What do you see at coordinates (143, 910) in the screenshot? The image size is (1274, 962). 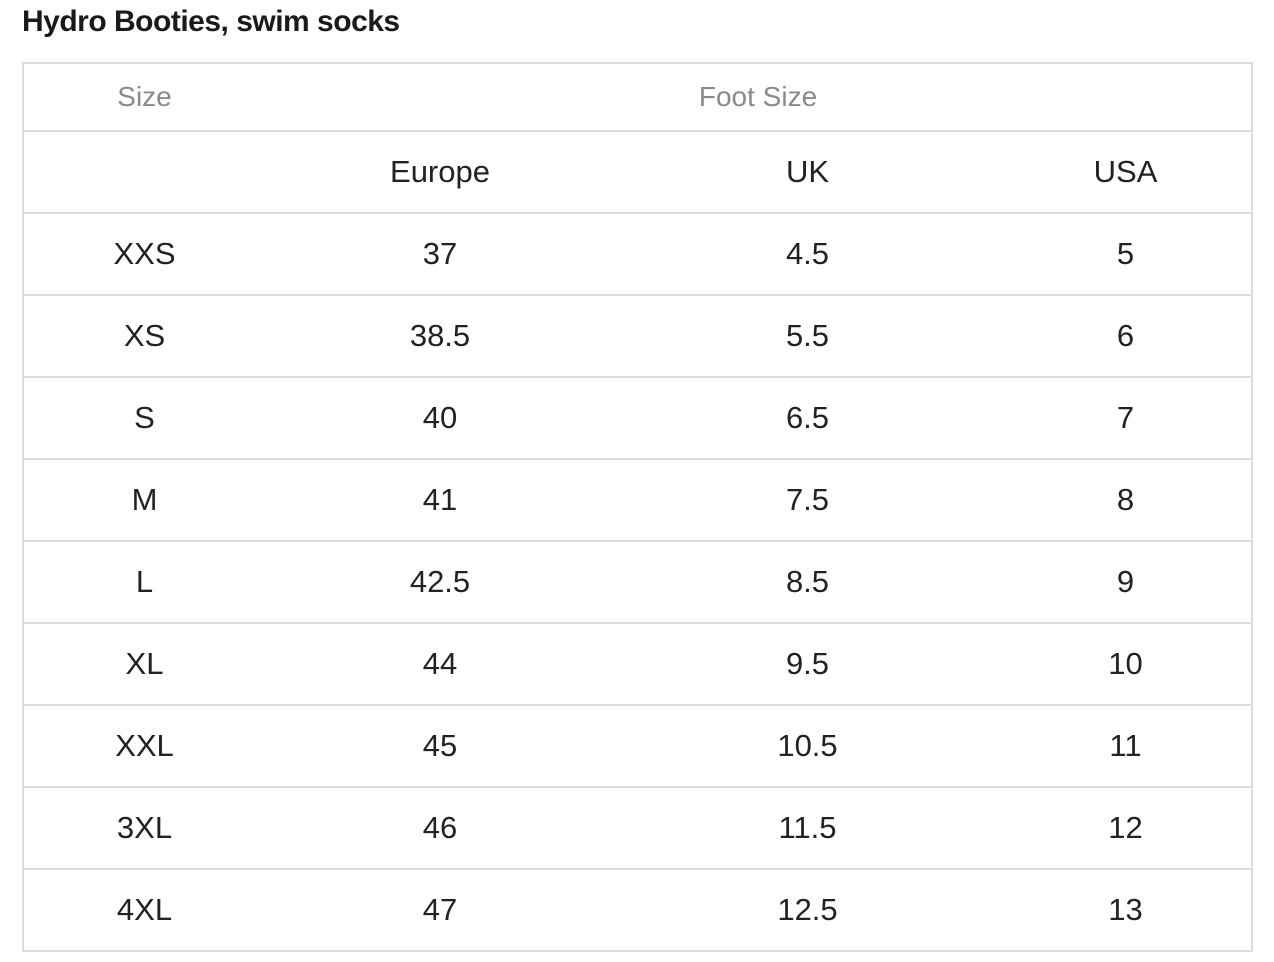 I see `cell-size: 4XL` at bounding box center [143, 910].